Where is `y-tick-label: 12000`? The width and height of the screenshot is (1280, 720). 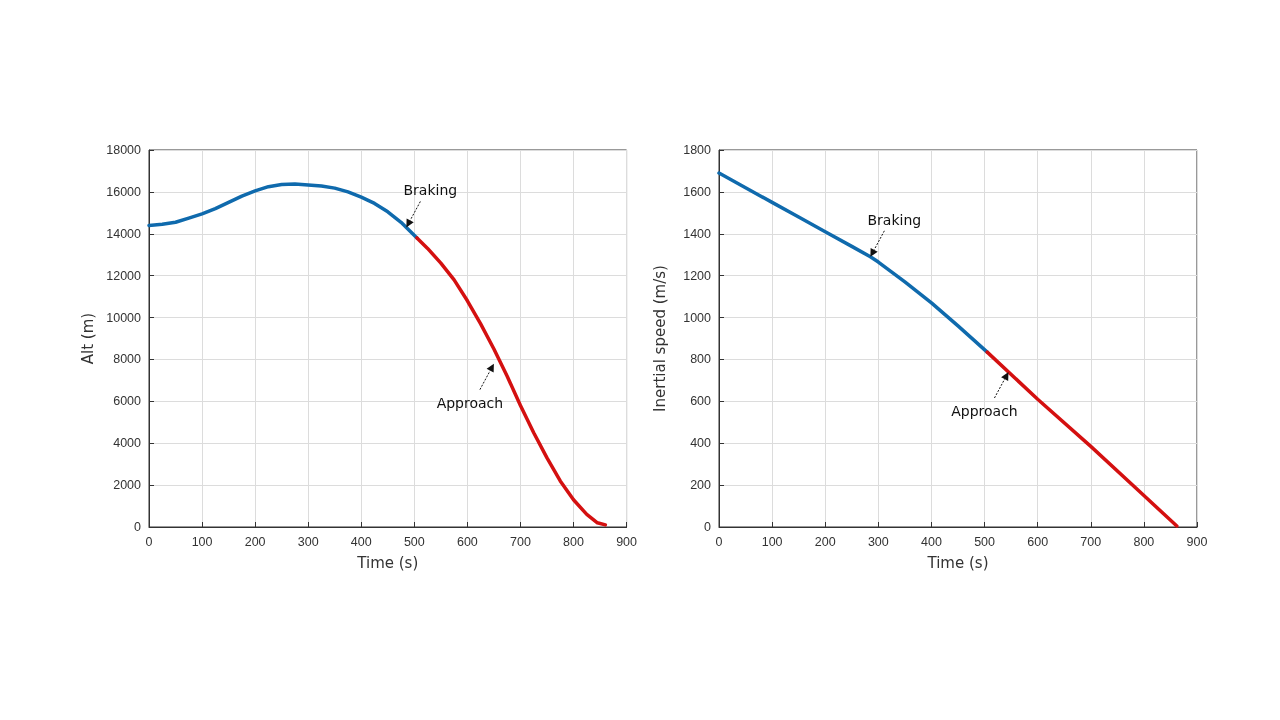 y-tick-label: 12000 is located at coordinates (124, 275).